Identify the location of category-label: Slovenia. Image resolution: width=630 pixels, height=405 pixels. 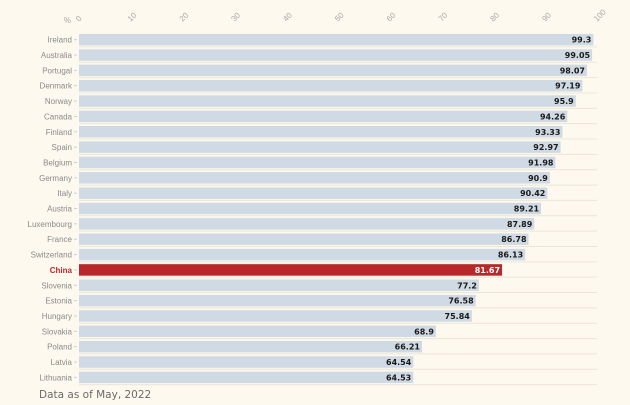
(56, 285).